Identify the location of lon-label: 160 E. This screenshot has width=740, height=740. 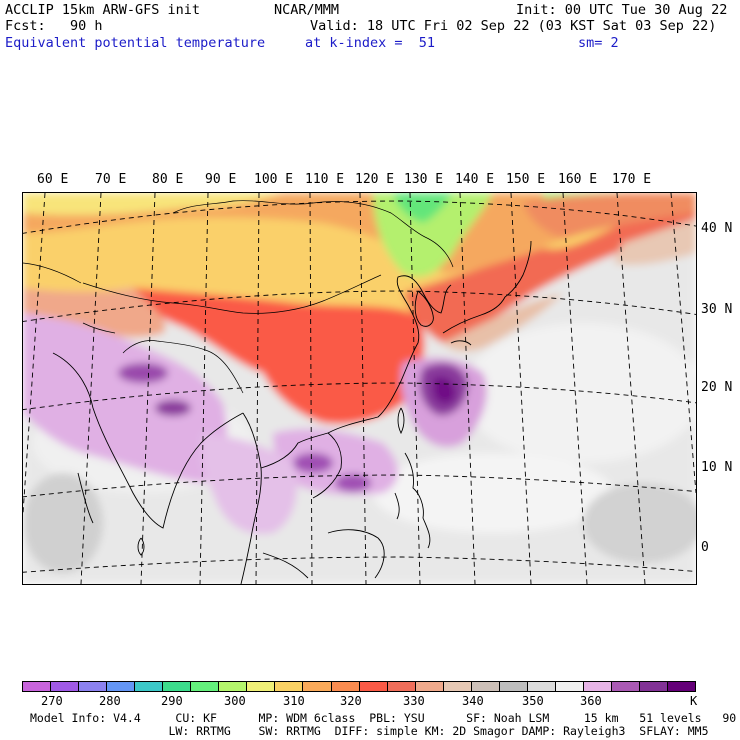
(578, 179).